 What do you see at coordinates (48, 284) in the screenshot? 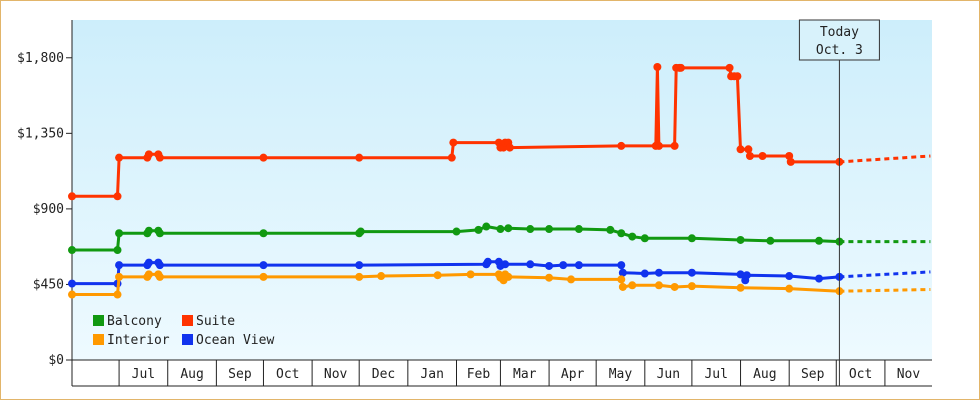
I see `y-tick-label: $450` at bounding box center [48, 284].